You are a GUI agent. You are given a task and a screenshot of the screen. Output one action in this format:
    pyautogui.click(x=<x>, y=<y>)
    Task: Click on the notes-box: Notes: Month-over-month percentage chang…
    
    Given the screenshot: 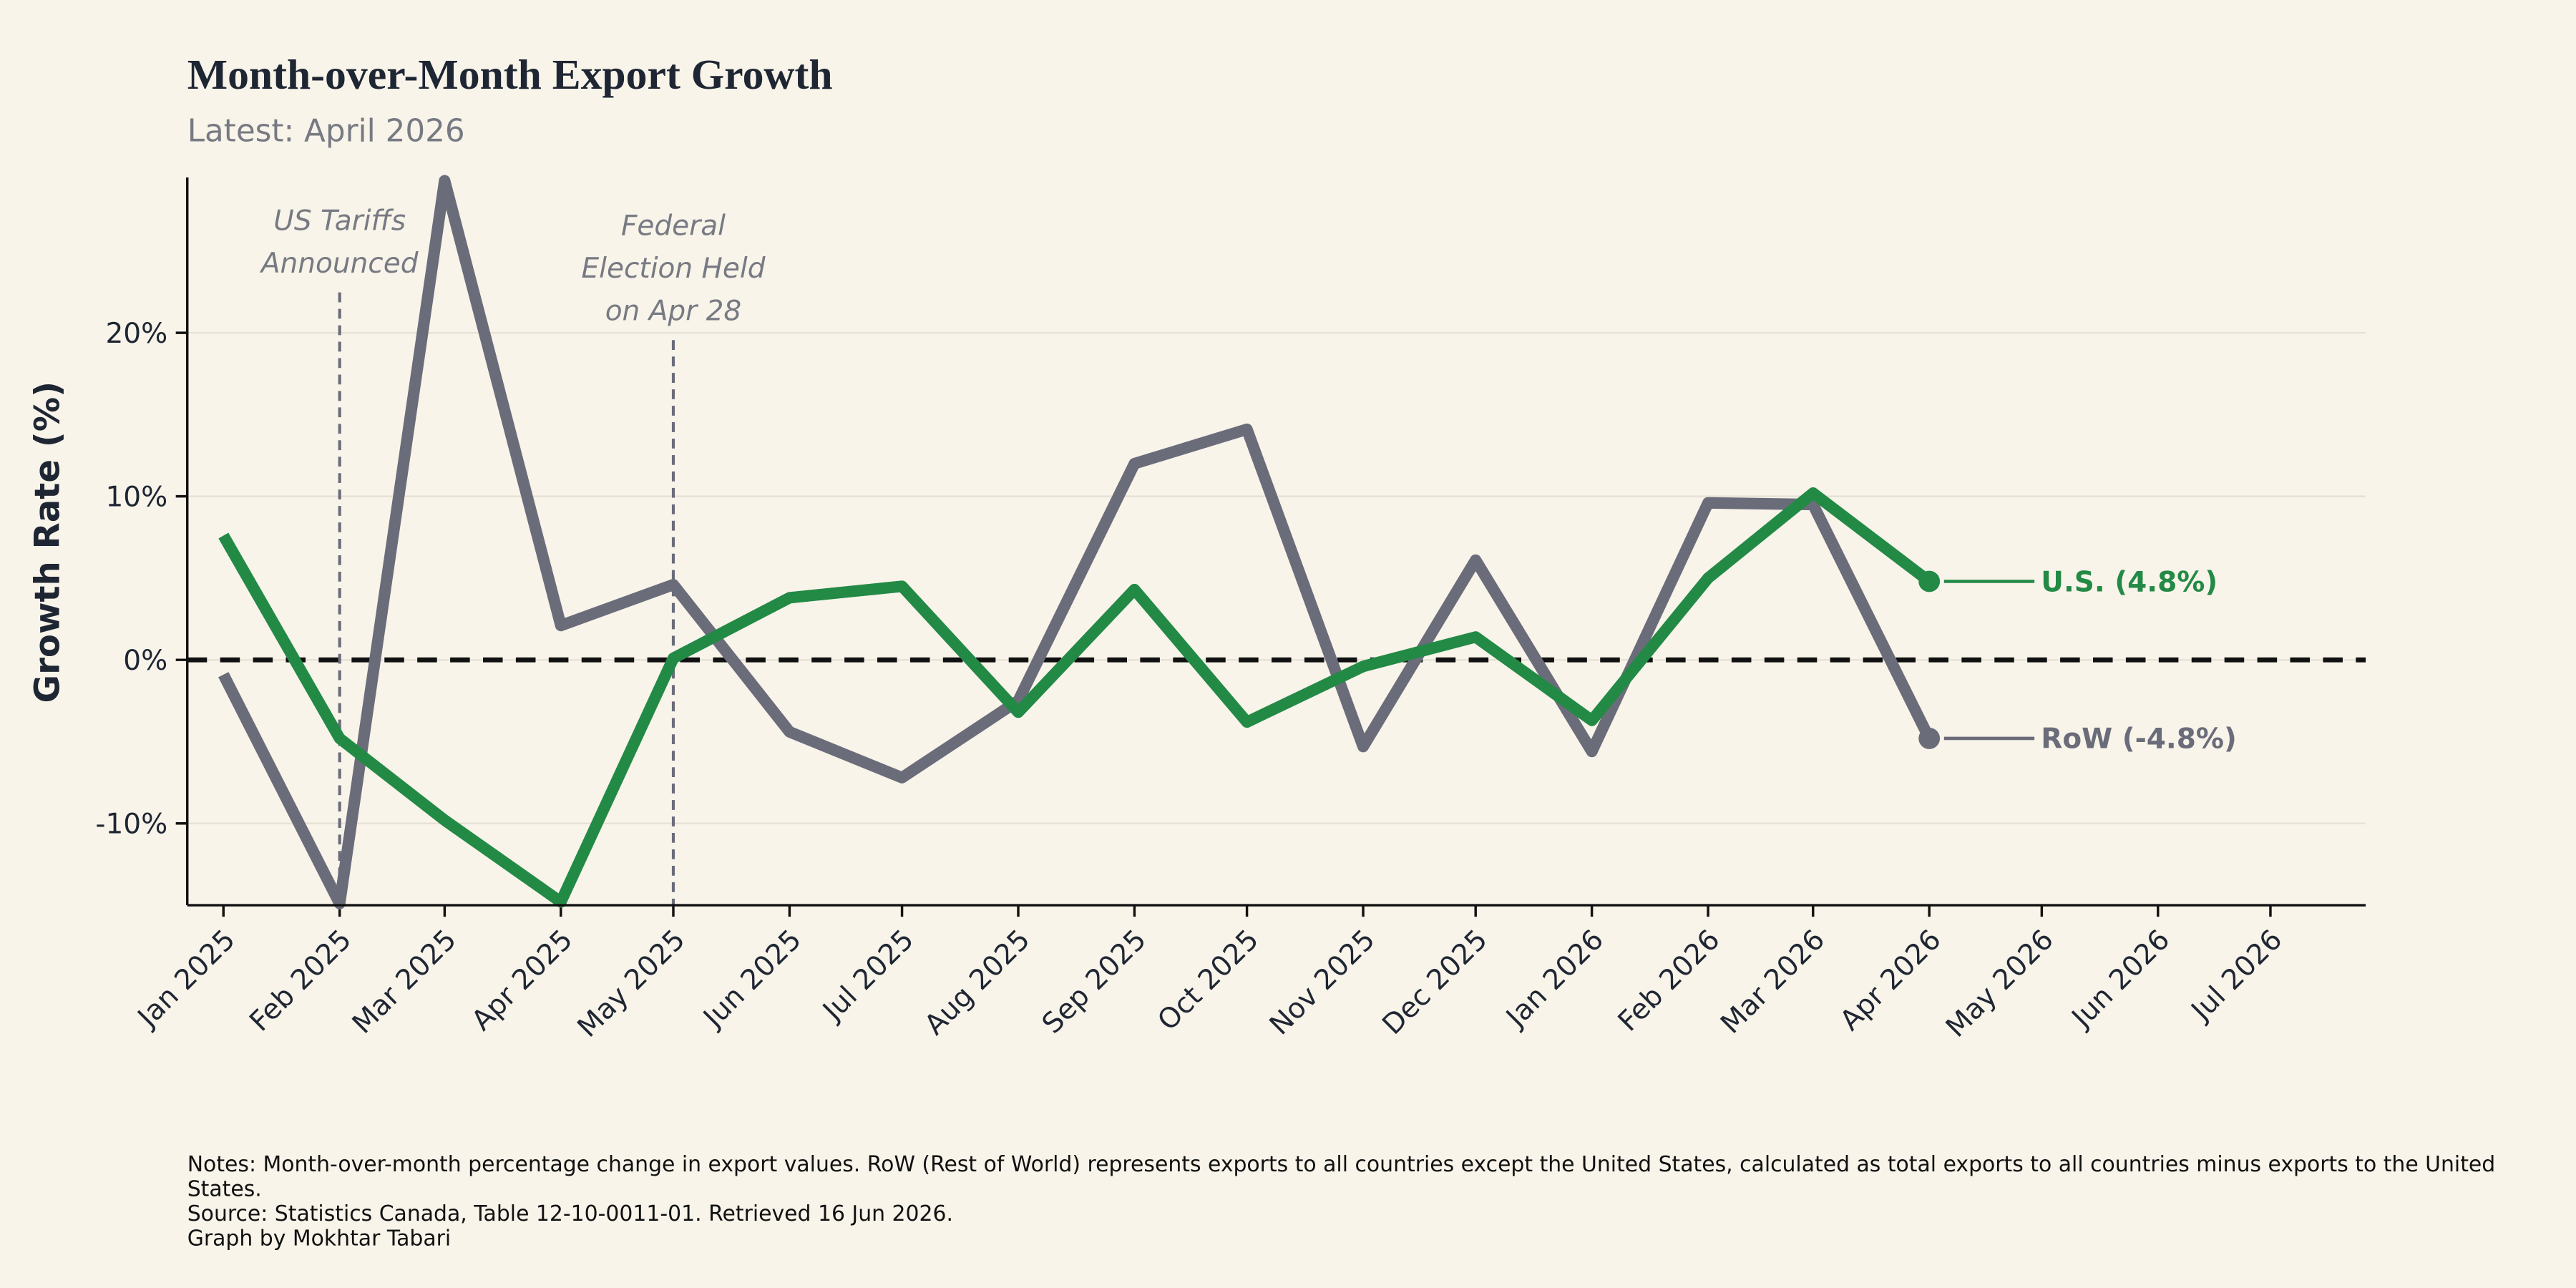 What is the action you would take?
    pyautogui.click(x=1345, y=1202)
    